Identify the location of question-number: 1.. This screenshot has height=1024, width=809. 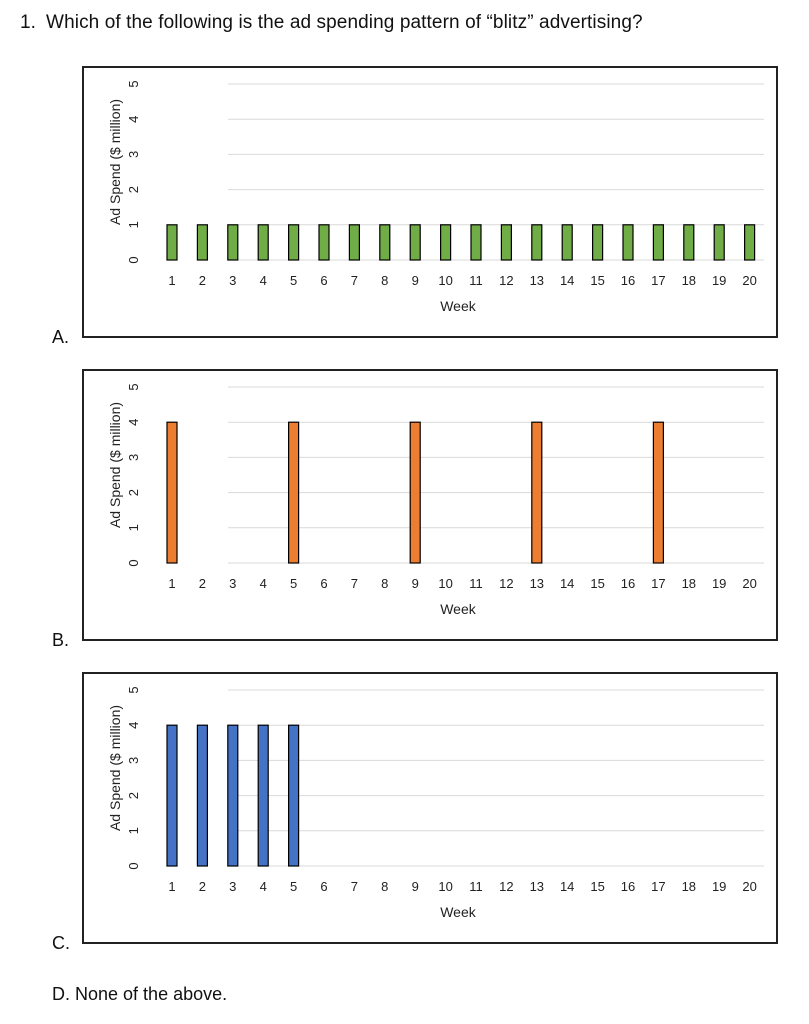
(28, 22).